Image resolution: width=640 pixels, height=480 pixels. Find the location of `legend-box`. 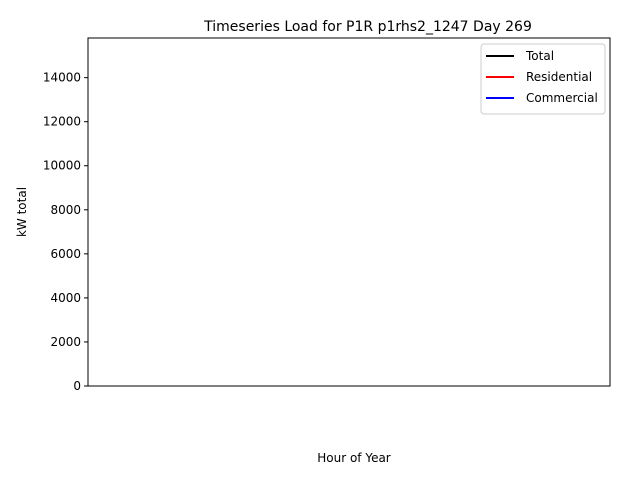

legend-box is located at coordinates (543, 79).